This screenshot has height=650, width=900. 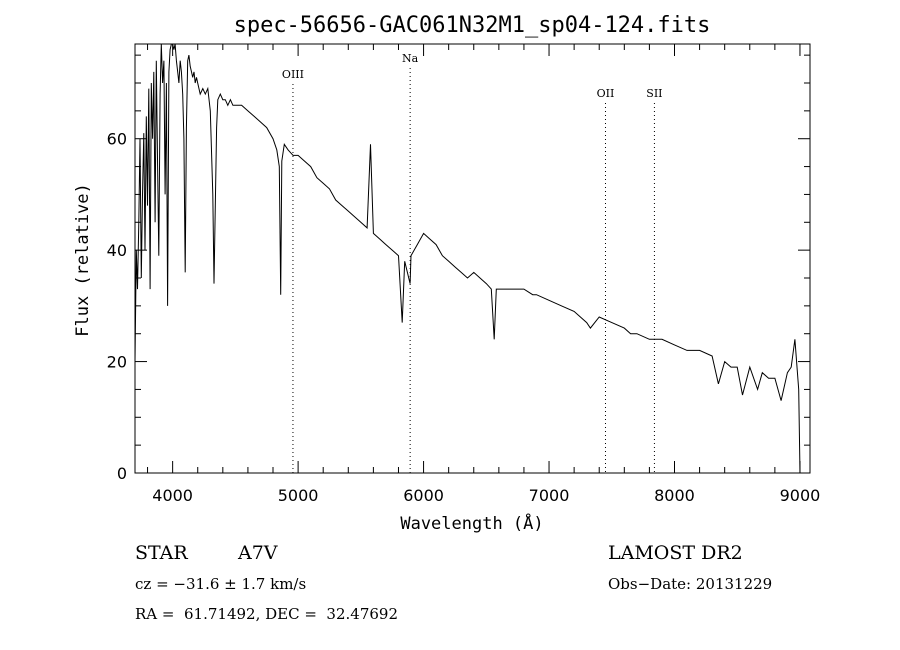 What do you see at coordinates (472, 25) in the screenshot?
I see `chart-title: spec-56656-GAC061N32M1_sp04-124.fits` at bounding box center [472, 25].